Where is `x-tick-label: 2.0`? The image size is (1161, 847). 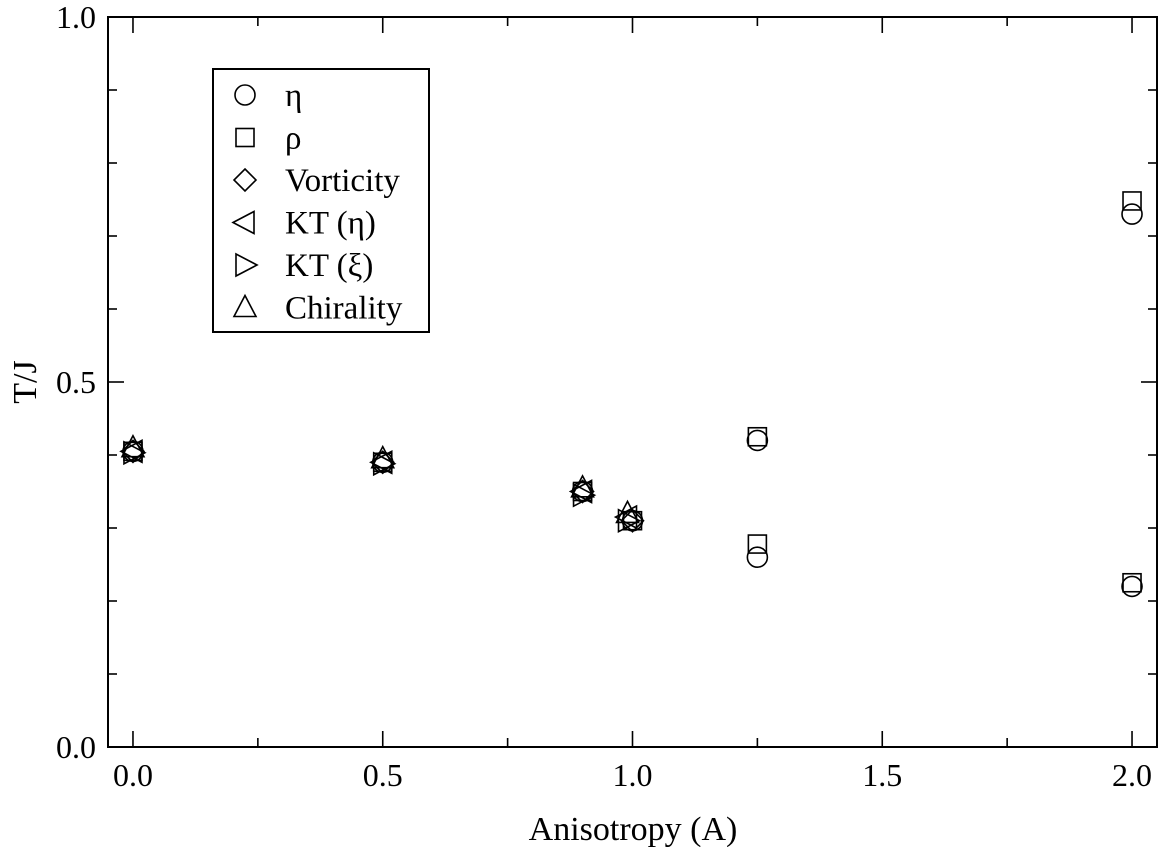
x-tick-label: 2.0 is located at coordinates (1132, 775).